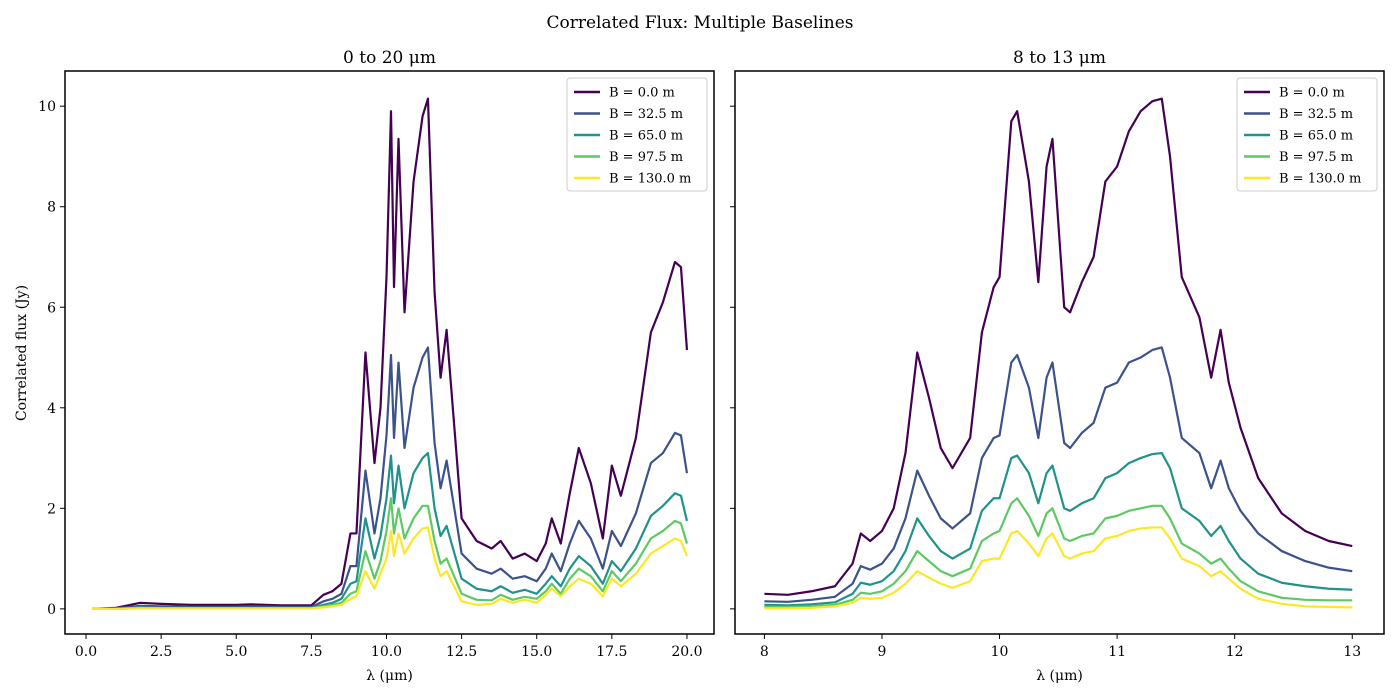 Image resolution: width=1400 pixels, height=700 pixels. I want to click on right-panel-title: 8 to 13 μm, so click(1059, 58).